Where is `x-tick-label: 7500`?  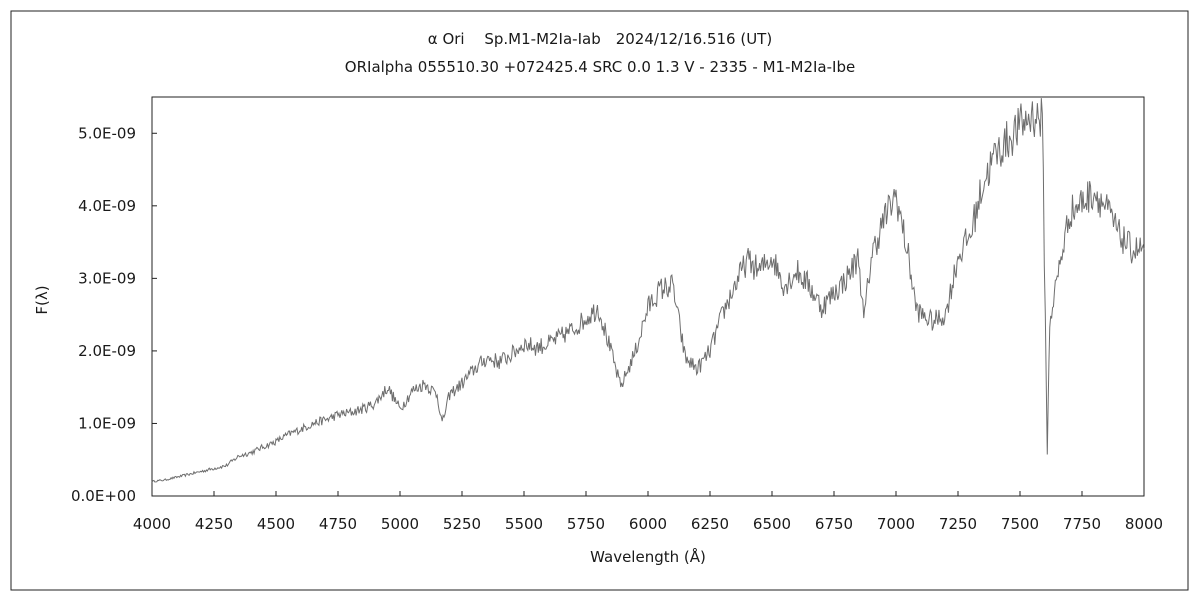
x-tick-label: 7500 is located at coordinates (1020, 524).